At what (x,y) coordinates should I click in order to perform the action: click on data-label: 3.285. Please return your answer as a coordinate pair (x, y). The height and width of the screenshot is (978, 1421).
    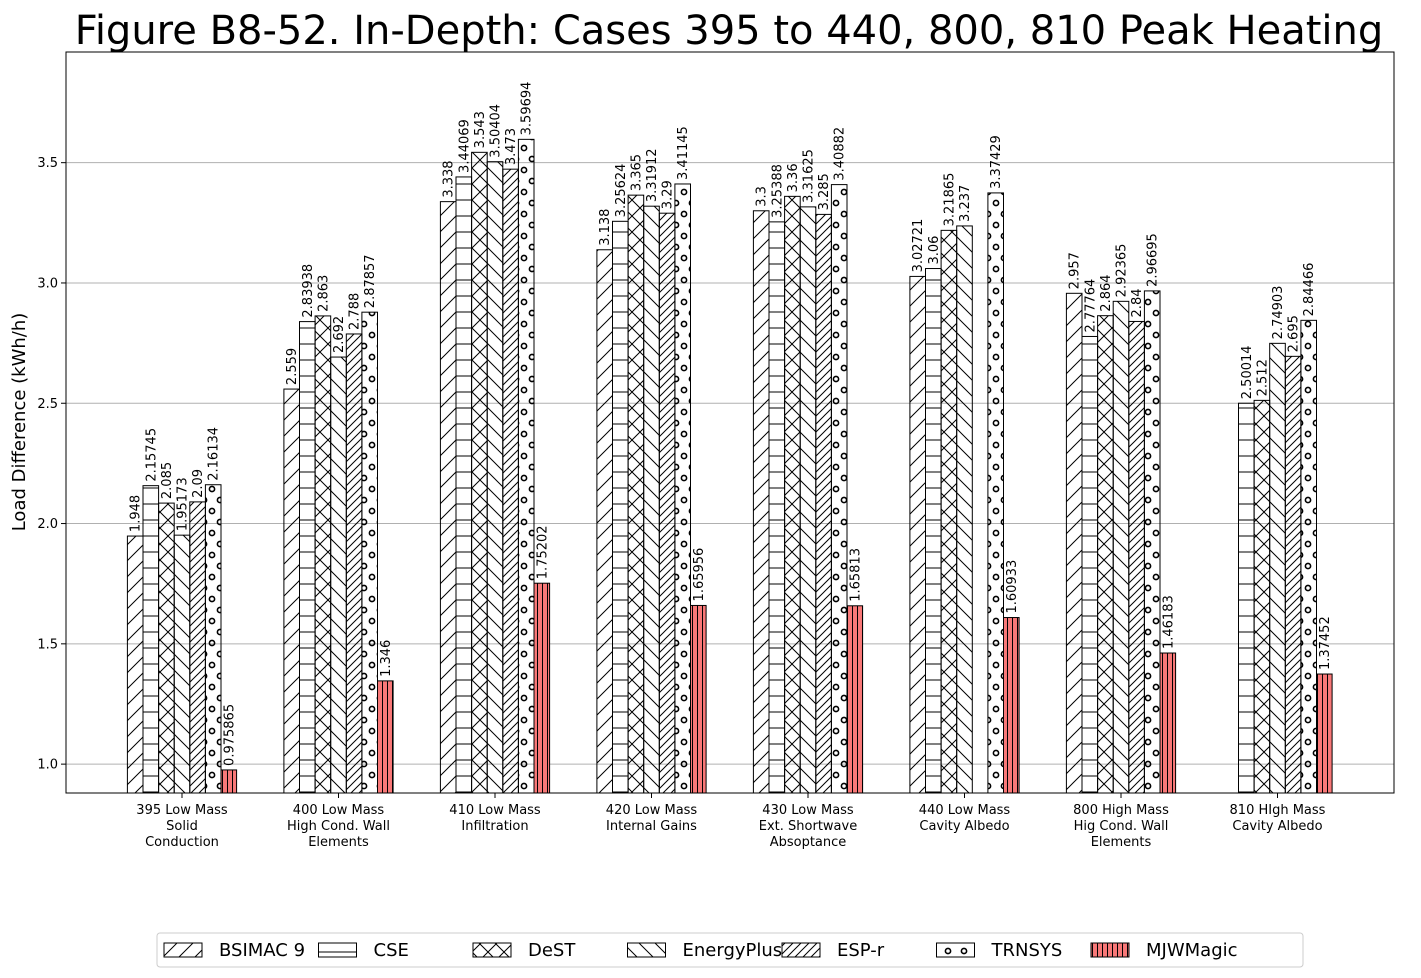
    Looking at the image, I should click on (824, 191).